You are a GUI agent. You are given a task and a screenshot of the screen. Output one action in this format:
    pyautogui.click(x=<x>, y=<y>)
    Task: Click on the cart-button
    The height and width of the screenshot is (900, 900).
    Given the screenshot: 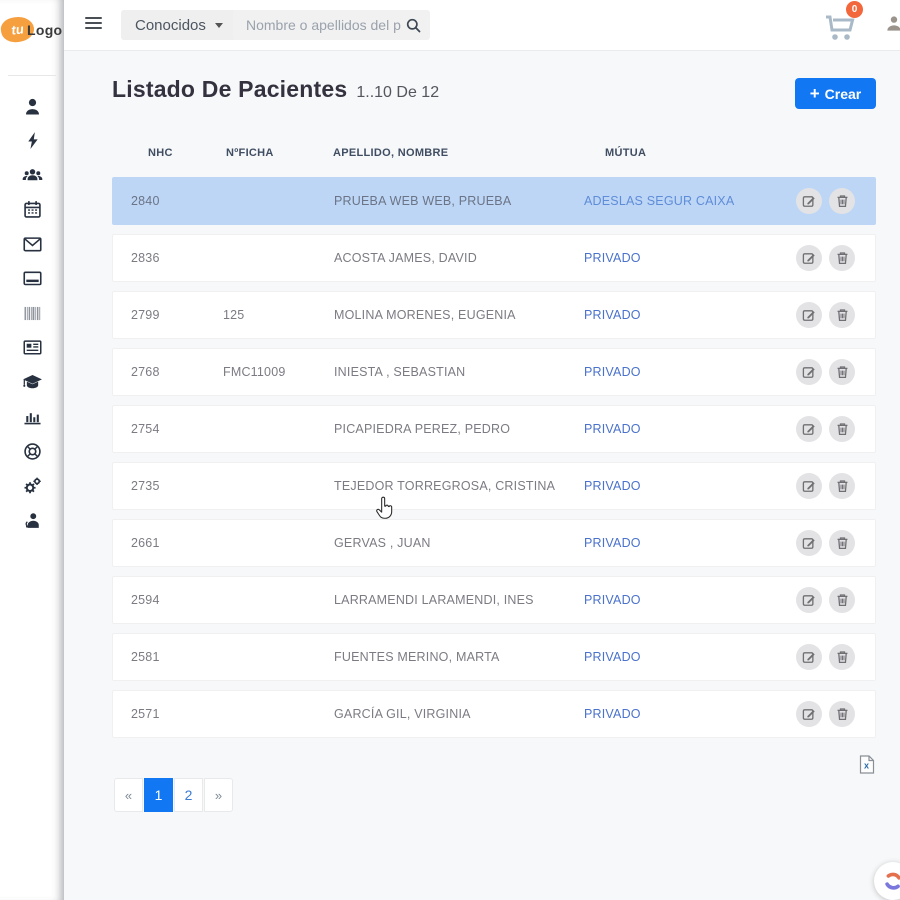 What is the action you would take?
    pyautogui.click(x=844, y=28)
    